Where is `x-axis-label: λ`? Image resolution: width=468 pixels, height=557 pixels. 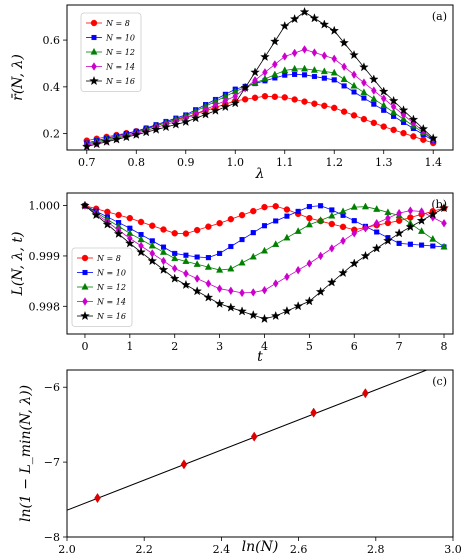 x-axis-label: λ is located at coordinates (260, 174).